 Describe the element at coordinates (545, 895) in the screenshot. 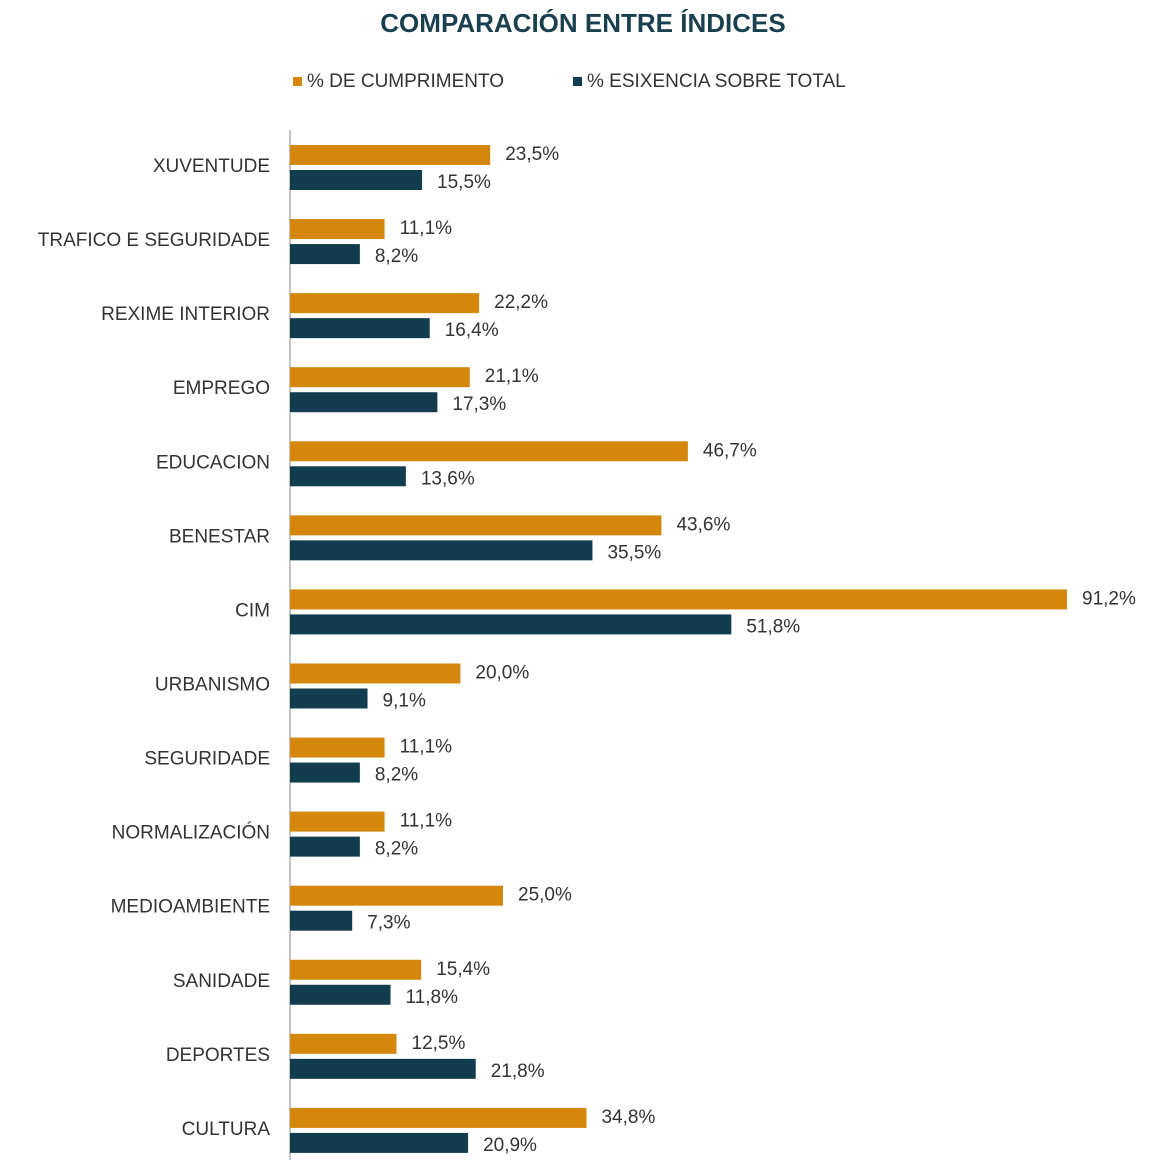

I see `value-label: 25,0%` at that location.